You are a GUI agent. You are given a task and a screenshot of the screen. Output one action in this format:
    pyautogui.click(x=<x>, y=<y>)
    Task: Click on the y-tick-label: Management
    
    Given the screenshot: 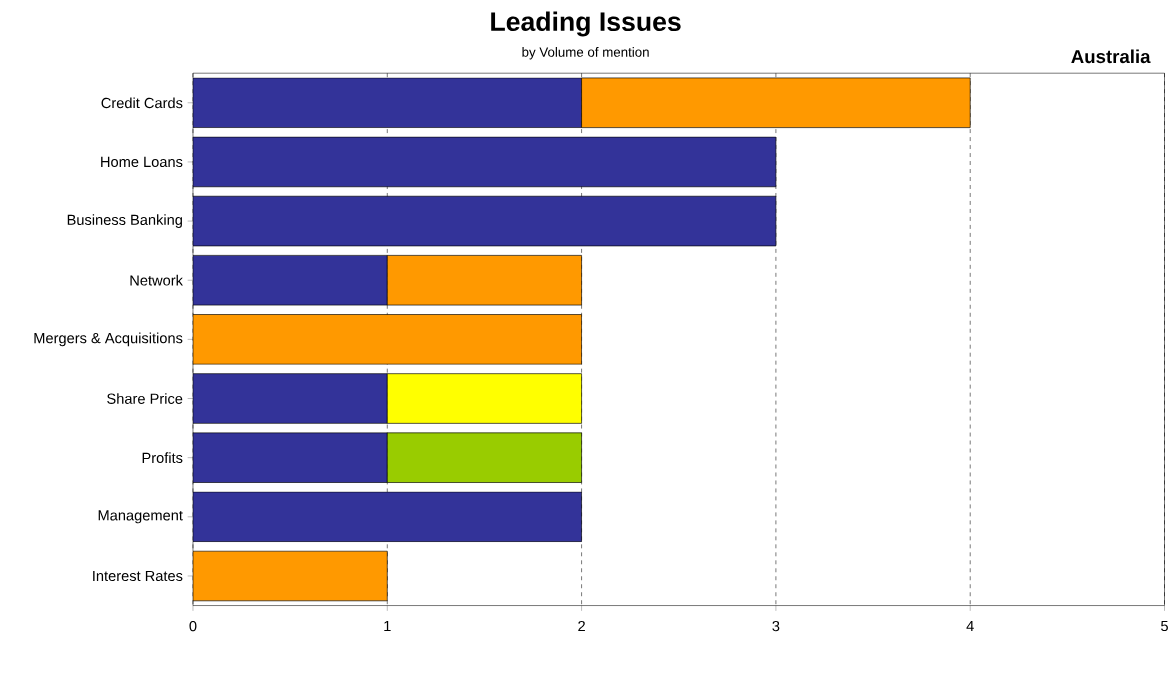 What is the action you would take?
    pyautogui.click(x=140, y=517)
    